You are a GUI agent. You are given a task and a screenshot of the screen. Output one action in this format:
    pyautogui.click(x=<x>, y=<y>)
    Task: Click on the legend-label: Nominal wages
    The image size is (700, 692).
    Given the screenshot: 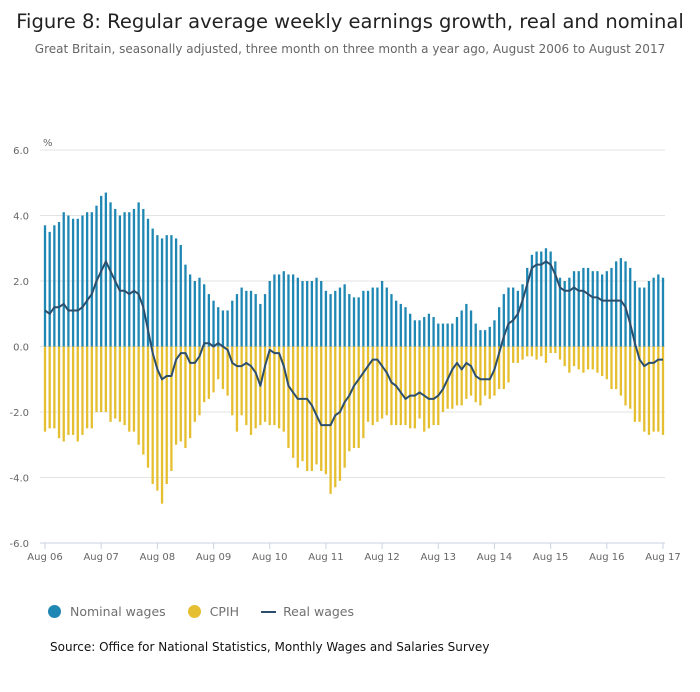 What is the action you would take?
    pyautogui.click(x=118, y=611)
    